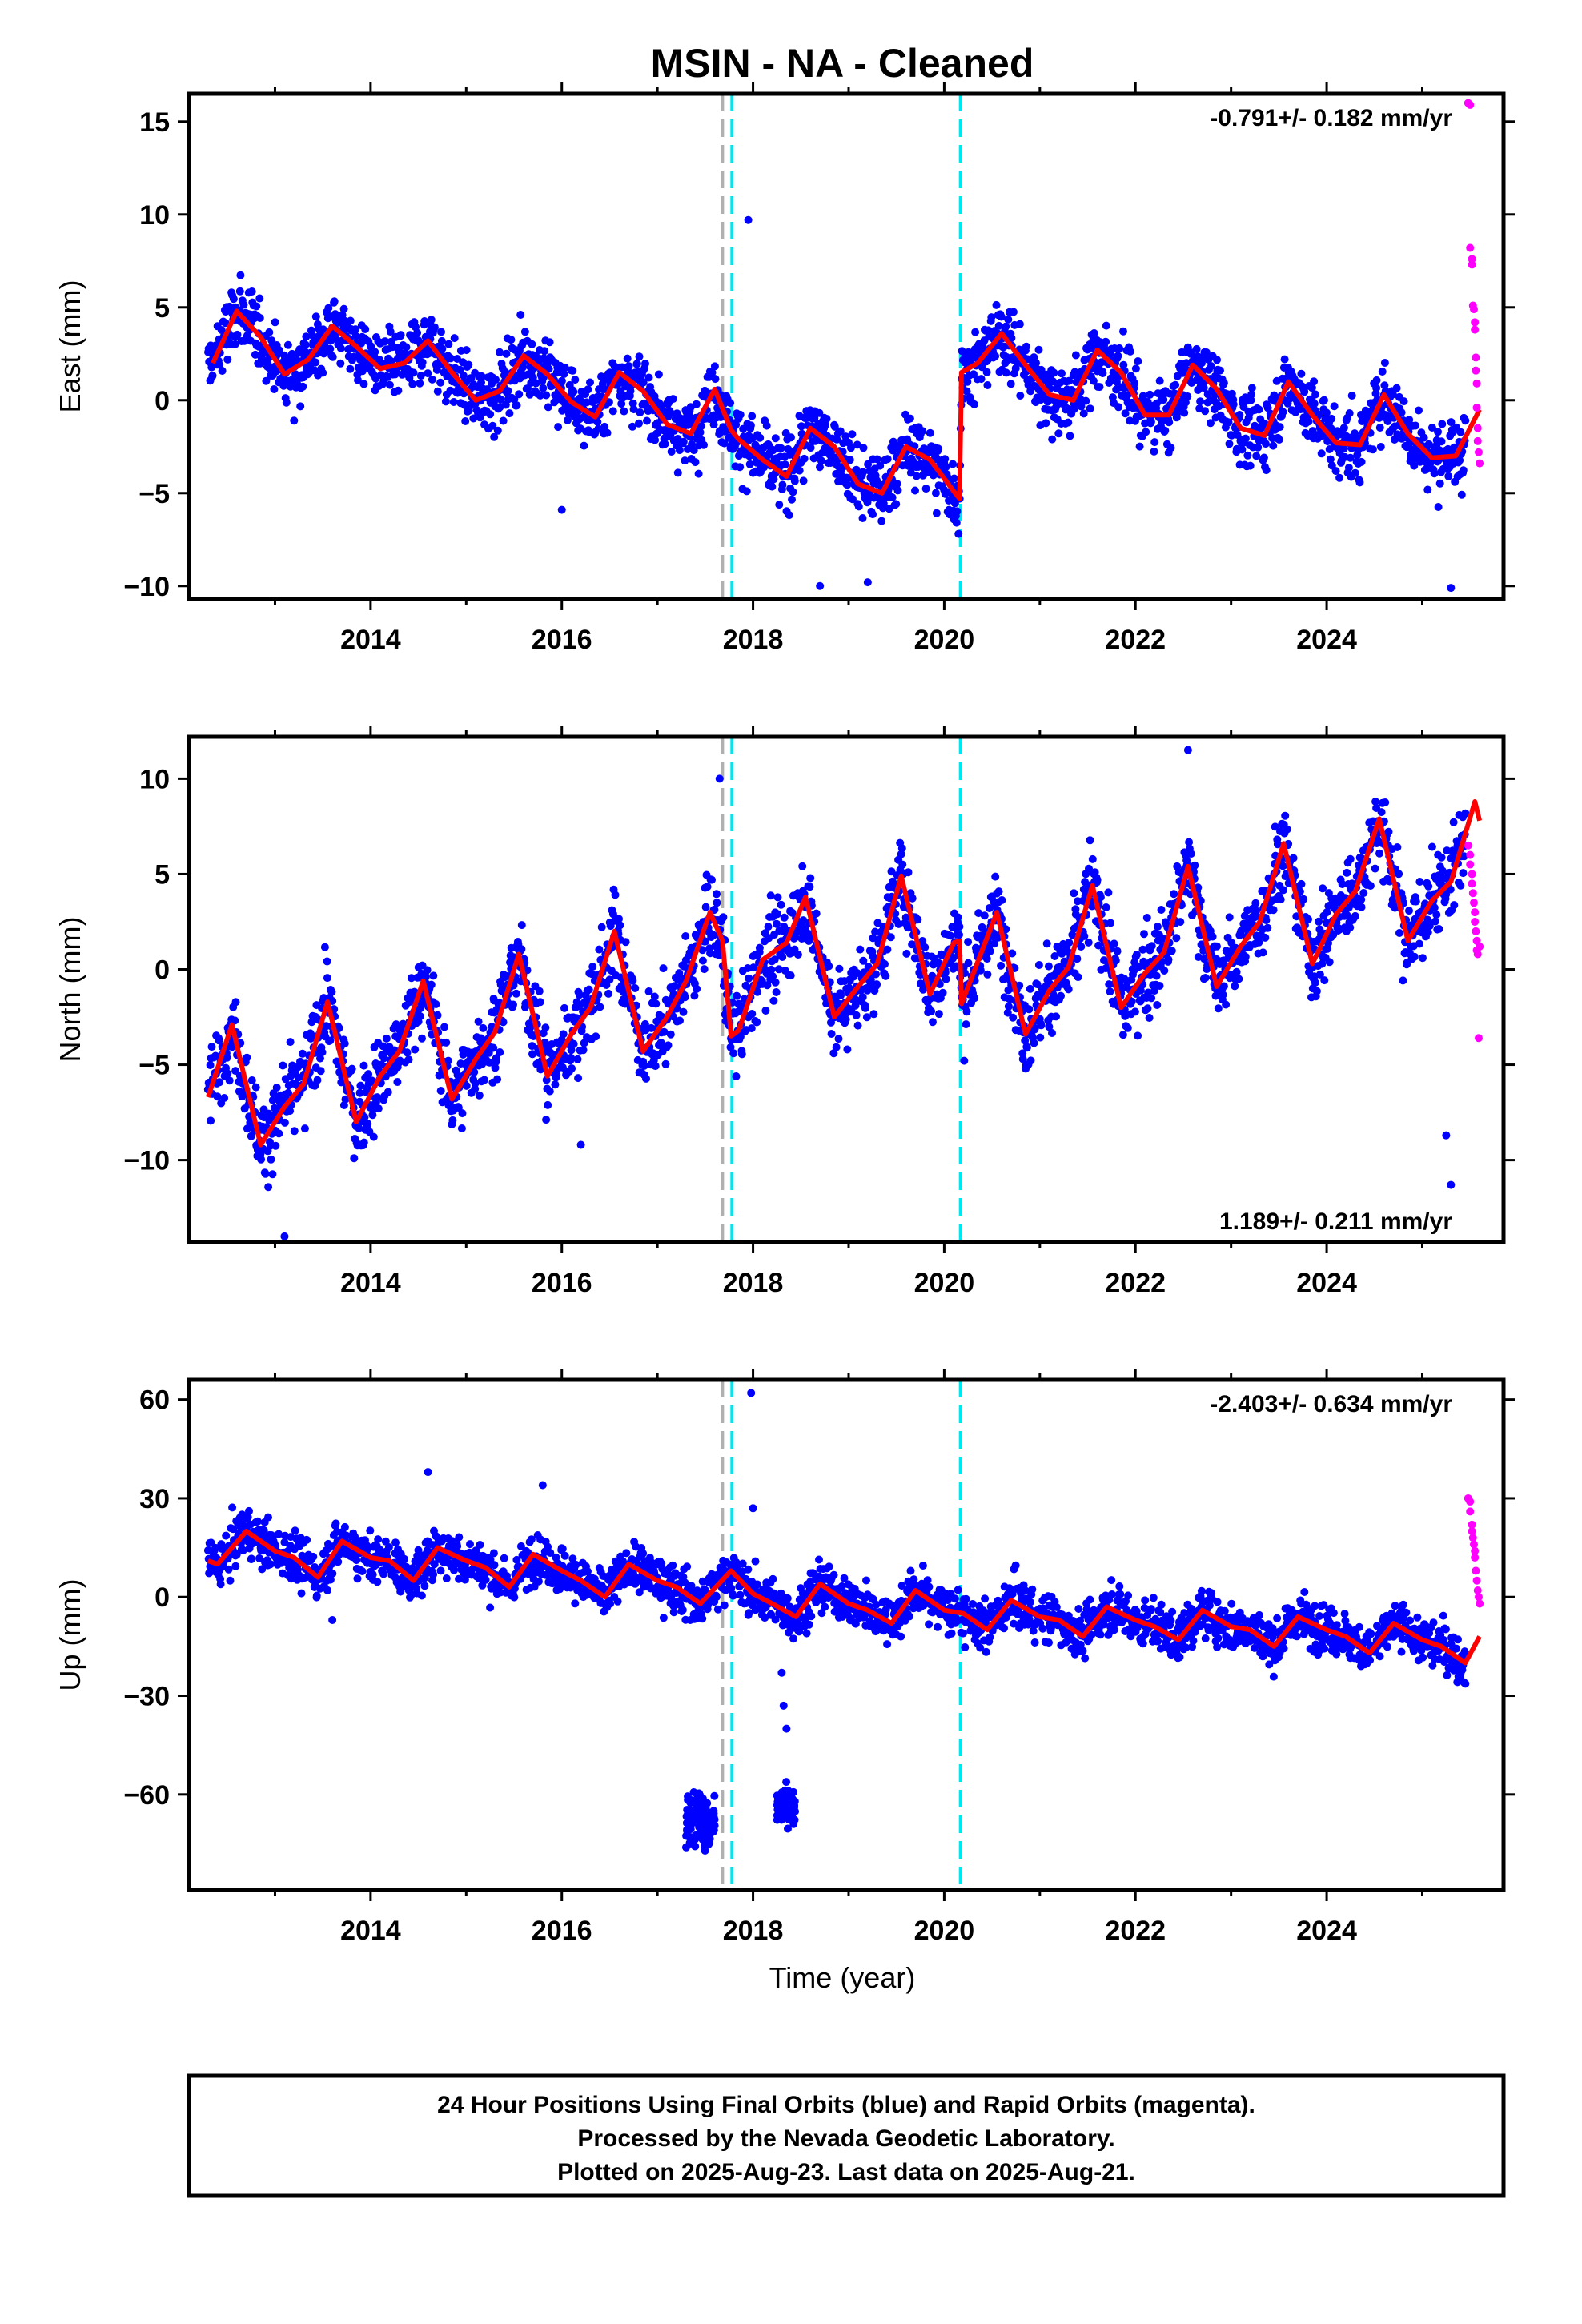 The image size is (1582, 2324). What do you see at coordinates (719, 779) in the screenshot?
I see `north-outlier-point` at bounding box center [719, 779].